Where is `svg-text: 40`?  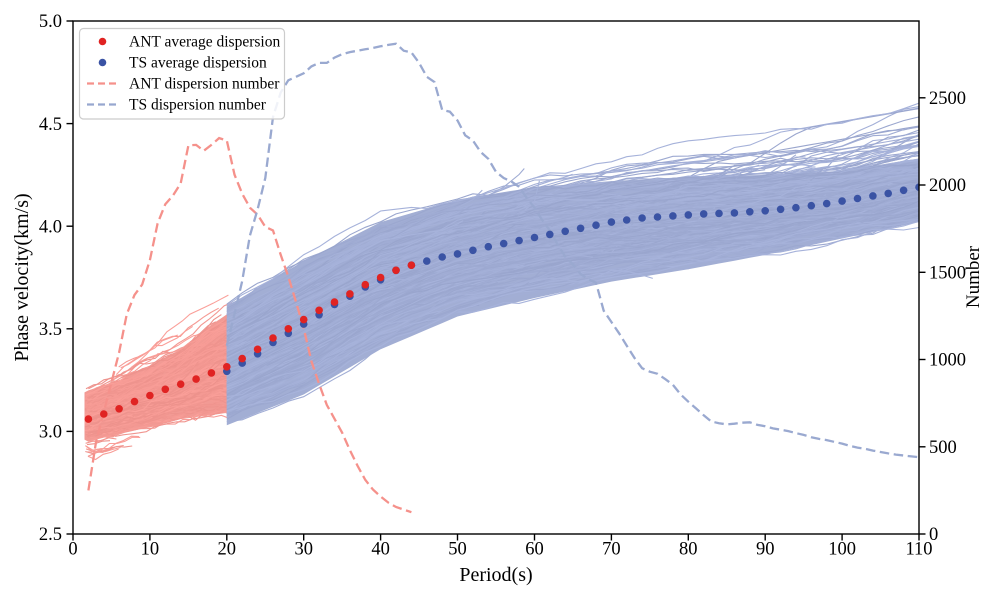
svg-text: 40 is located at coordinates (380, 550).